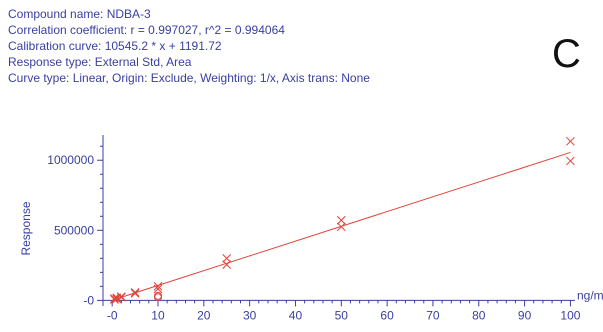 The height and width of the screenshot is (332, 603). What do you see at coordinates (204, 315) in the screenshot?
I see `x-tick-label: 20` at bounding box center [204, 315].